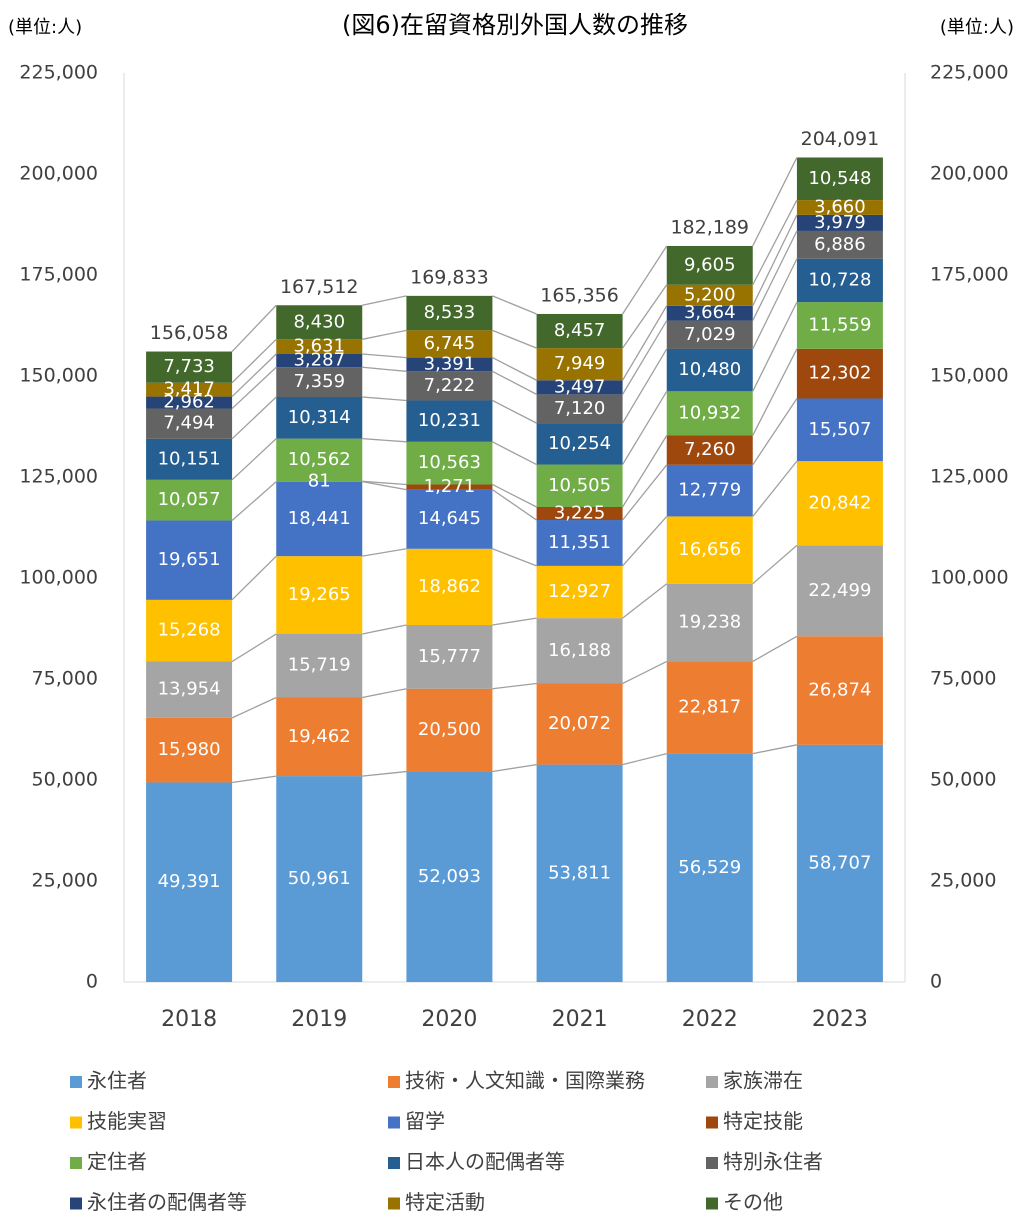 This screenshot has height=1215, width=1020. I want to click on data-label: 19,265, so click(319, 594).